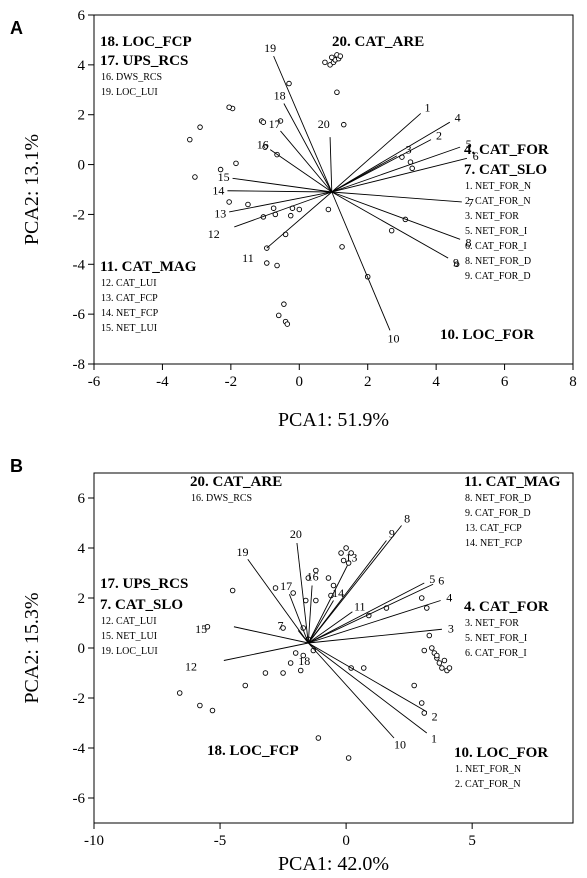  What do you see at coordinates (162, 382) in the screenshot?
I see `x-tick-label: -4` at bounding box center [162, 382].